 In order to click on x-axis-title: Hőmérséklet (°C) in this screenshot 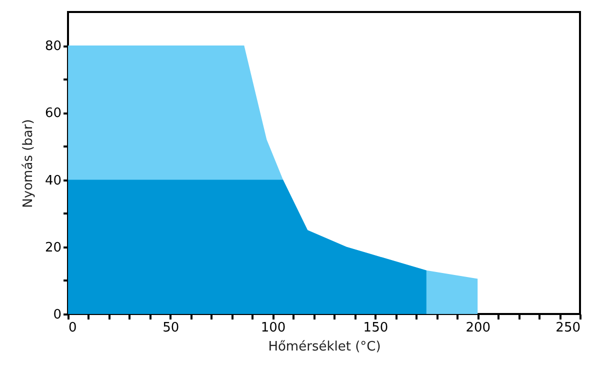, I will do `click(324, 347)`.